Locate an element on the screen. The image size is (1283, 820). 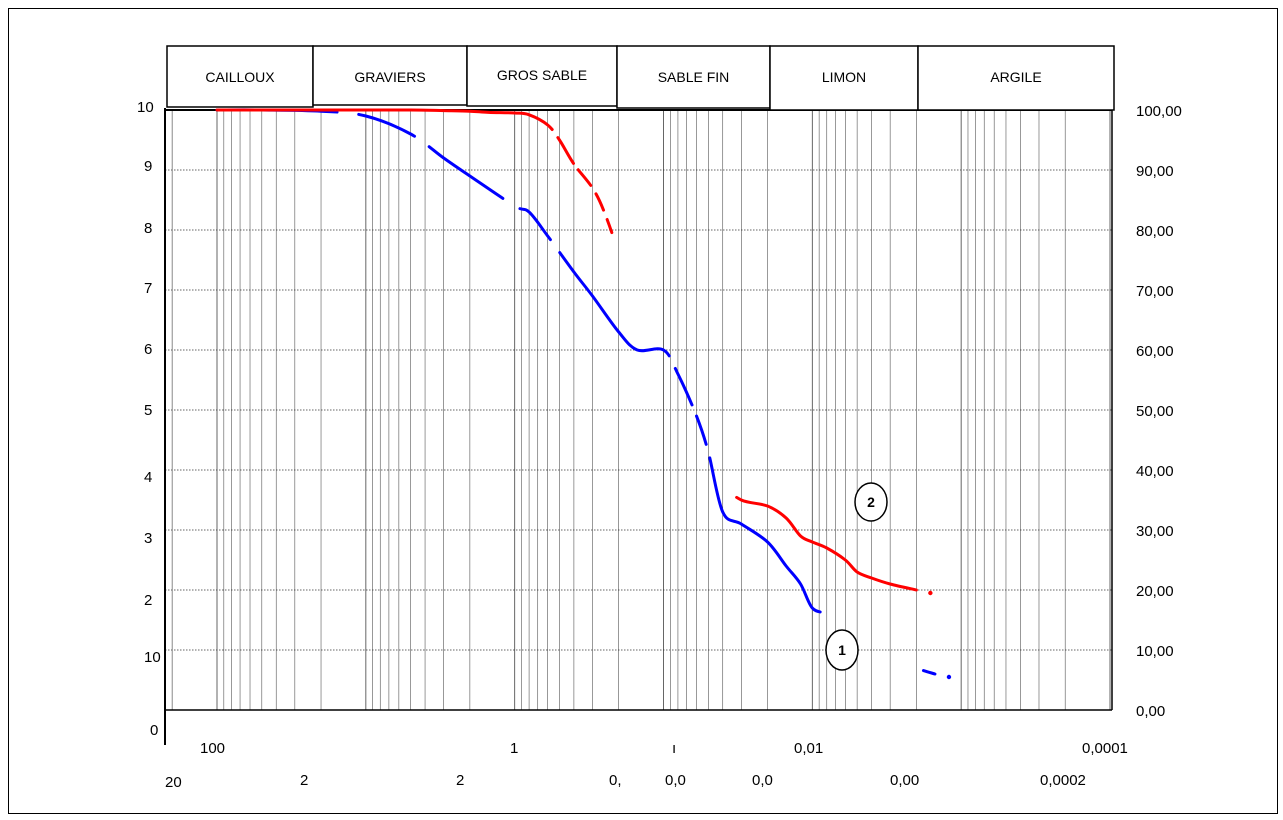
series-marker-label: 1 is located at coordinates (842, 650).